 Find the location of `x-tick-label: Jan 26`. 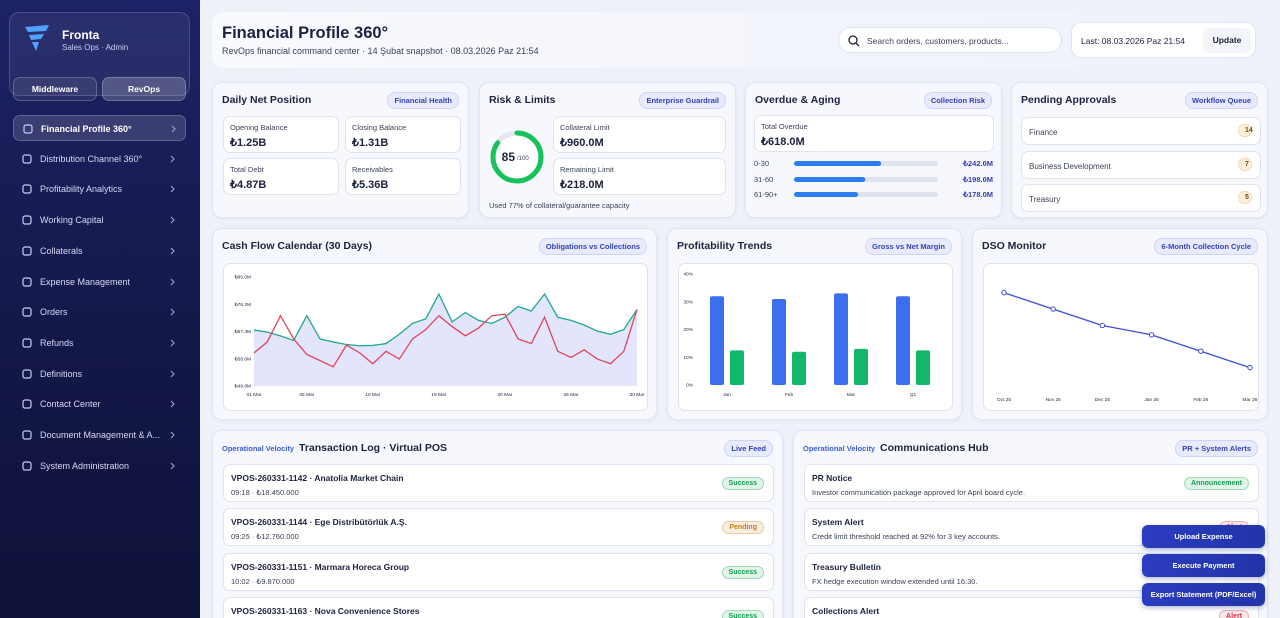

x-tick-label: Jan 26 is located at coordinates (1151, 400).